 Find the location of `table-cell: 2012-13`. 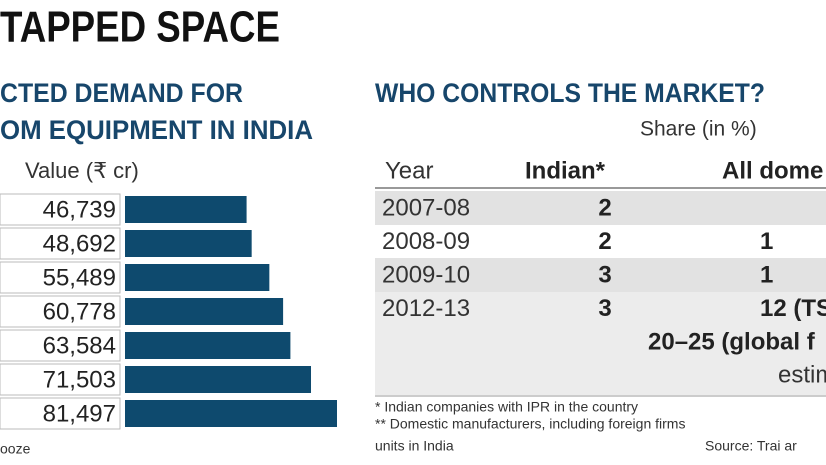

table-cell: 2012-13 is located at coordinates (426, 308).